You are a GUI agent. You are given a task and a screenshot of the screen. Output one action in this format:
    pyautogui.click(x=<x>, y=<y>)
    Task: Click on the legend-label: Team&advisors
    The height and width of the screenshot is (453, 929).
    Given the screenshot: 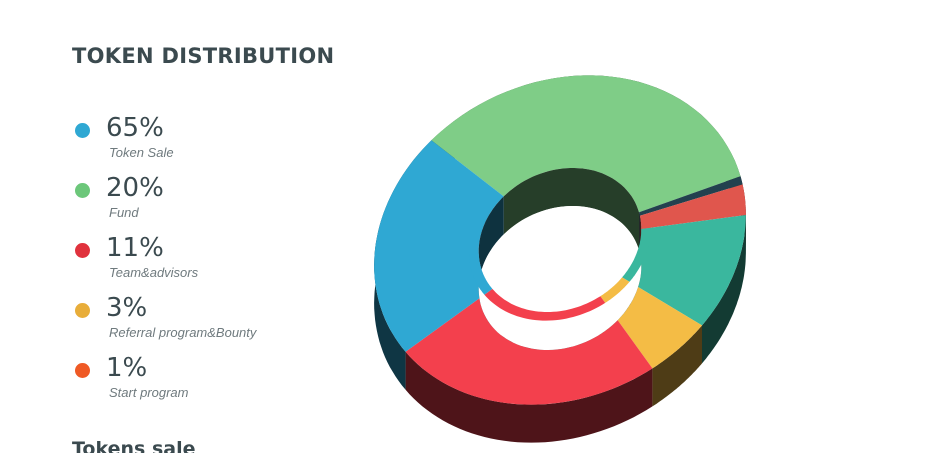 What is the action you would take?
    pyautogui.click(x=154, y=272)
    